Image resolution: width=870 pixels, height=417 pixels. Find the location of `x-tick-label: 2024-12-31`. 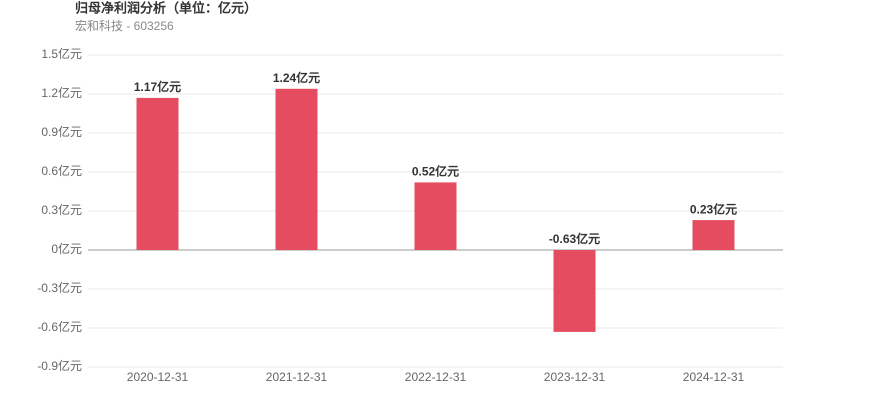

x-tick-label: 2024-12-31 is located at coordinates (714, 377).